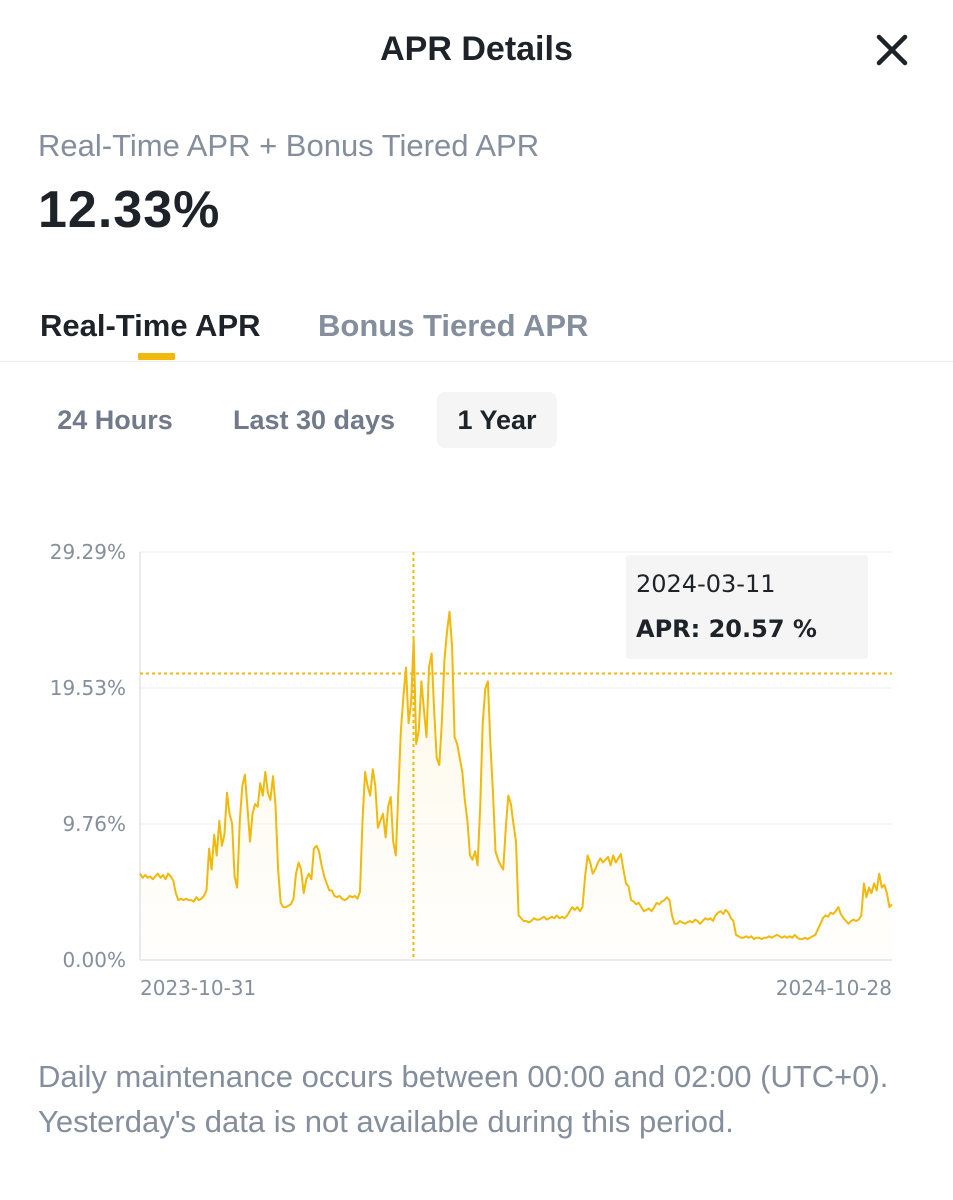  What do you see at coordinates (497, 420) in the screenshot?
I see `range-1-year-button: 1 Year` at bounding box center [497, 420].